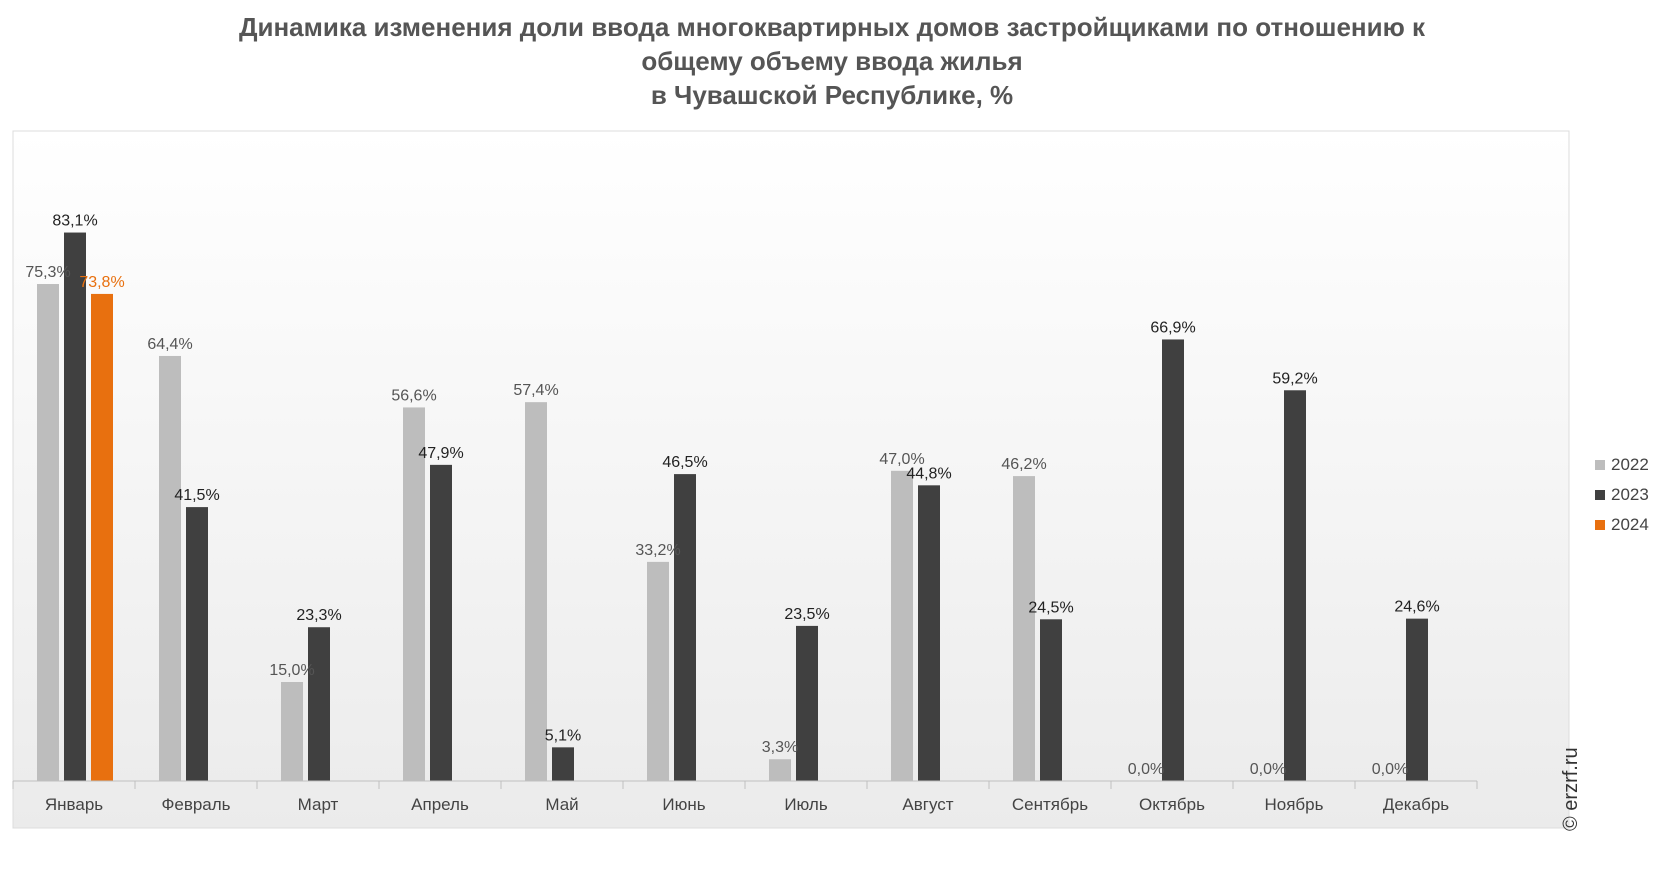 This screenshot has height=872, width=1664. I want to click on legend-label: 2022, so click(1630, 464).